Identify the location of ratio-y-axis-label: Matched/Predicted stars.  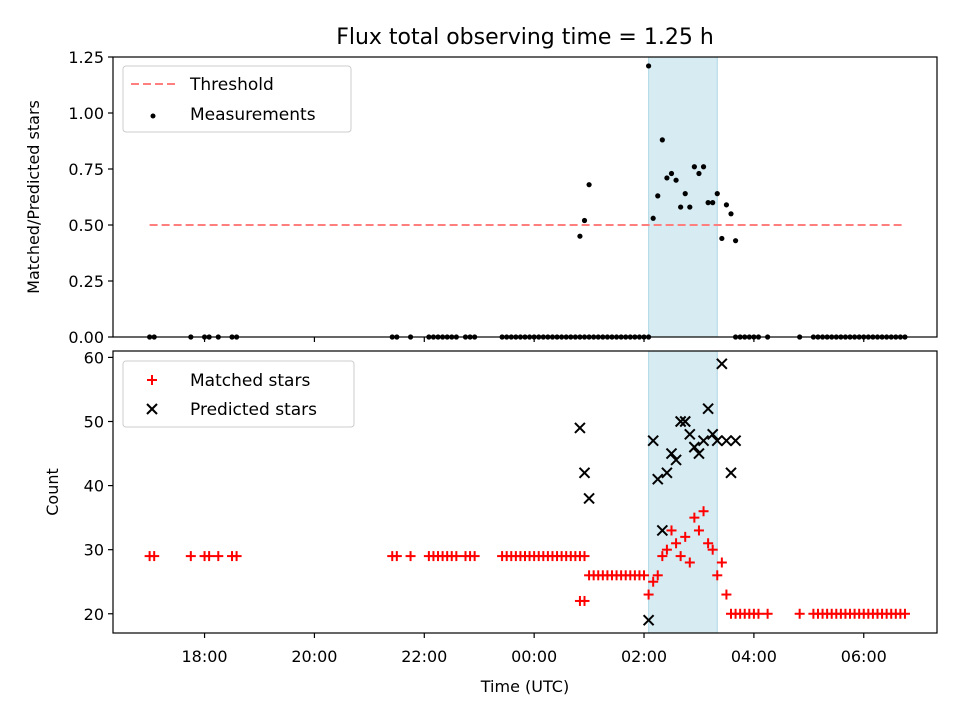
(33, 197).